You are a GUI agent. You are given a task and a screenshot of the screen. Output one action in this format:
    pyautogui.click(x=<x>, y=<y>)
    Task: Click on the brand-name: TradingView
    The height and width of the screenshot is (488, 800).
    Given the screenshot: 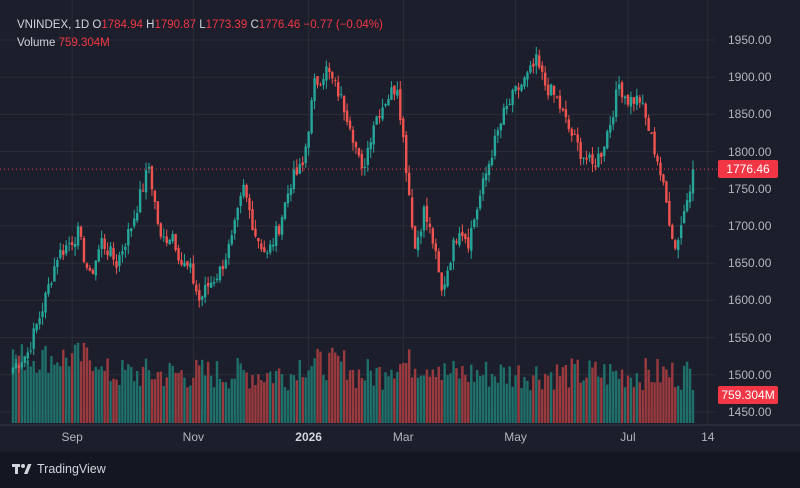 What is the action you would take?
    pyautogui.click(x=71, y=469)
    